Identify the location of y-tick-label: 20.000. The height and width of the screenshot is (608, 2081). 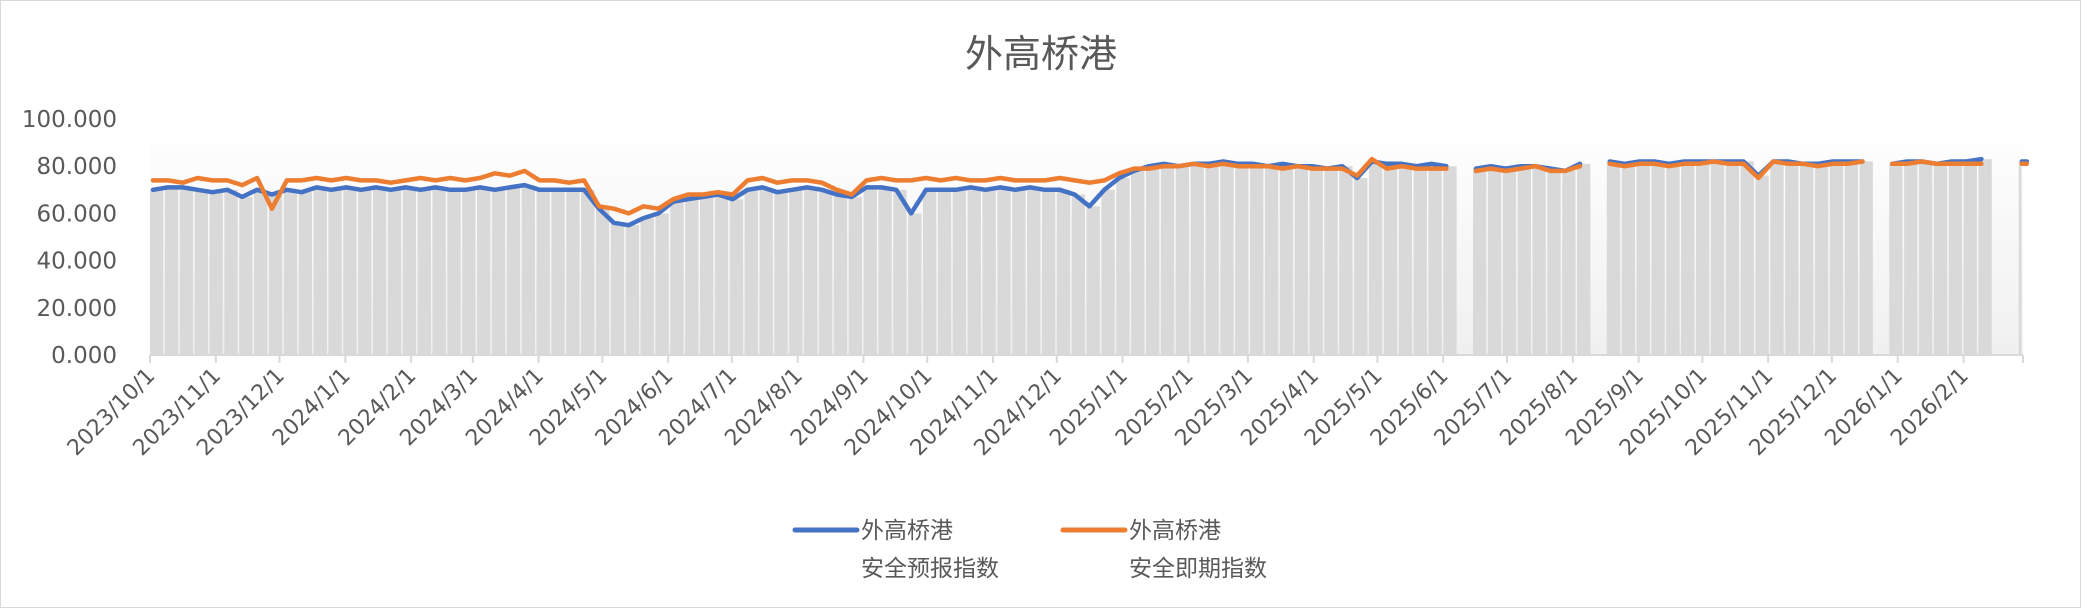
(77, 309).